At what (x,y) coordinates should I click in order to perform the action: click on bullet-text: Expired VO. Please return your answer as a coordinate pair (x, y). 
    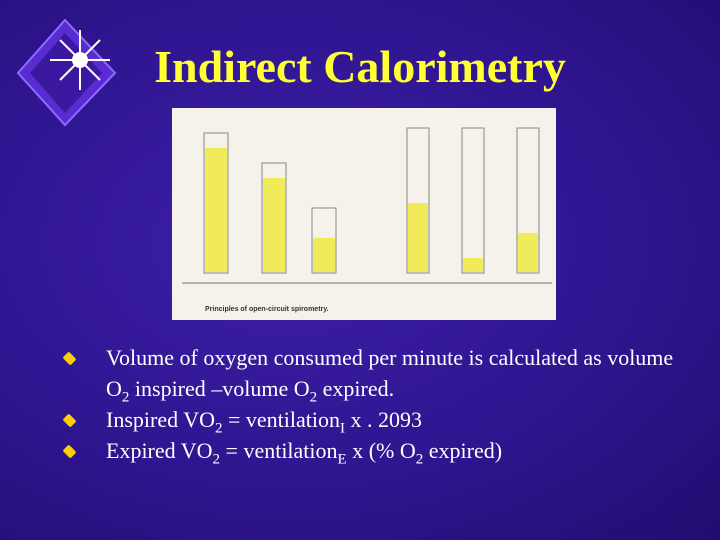
    Looking at the image, I should click on (159, 450).